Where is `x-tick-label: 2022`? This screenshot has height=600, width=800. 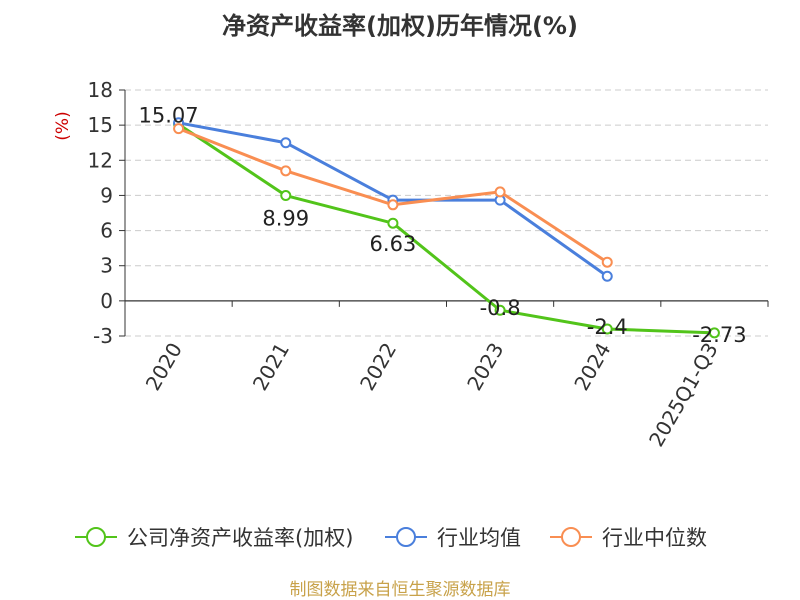
x-tick-label: 2022 is located at coordinates (378, 367).